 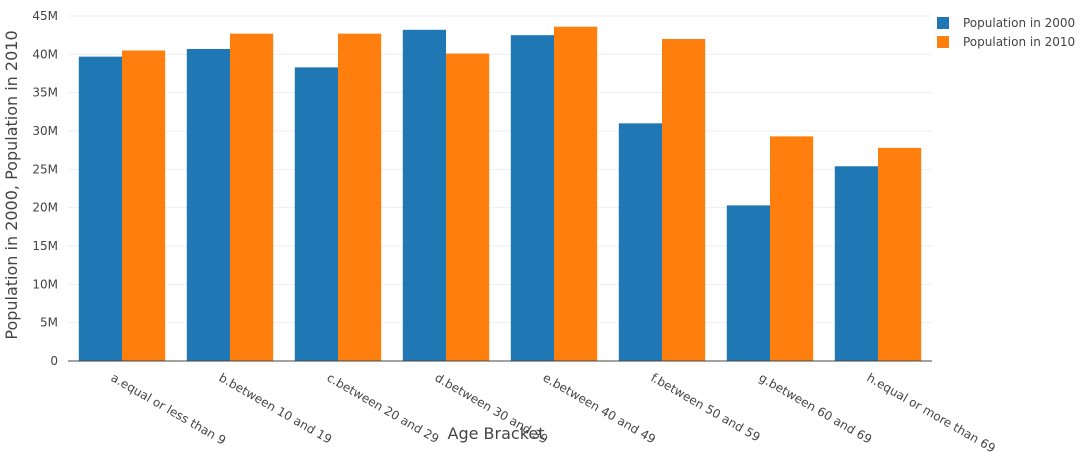 What do you see at coordinates (1019, 42) in the screenshot?
I see `legend-label: Population in 2010` at bounding box center [1019, 42].